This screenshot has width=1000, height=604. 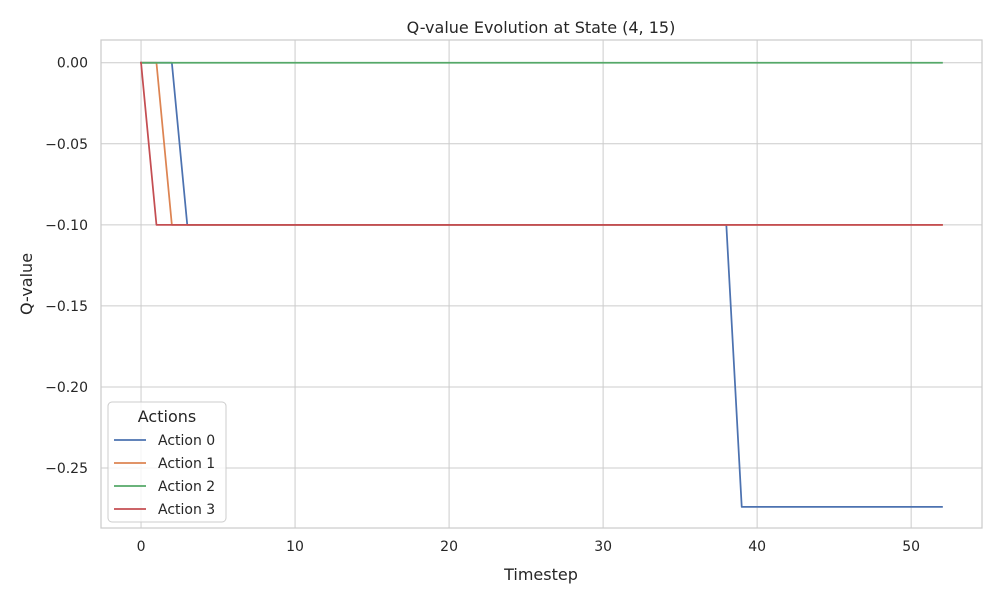 What do you see at coordinates (186, 510) in the screenshot?
I see `legend-label: Action 3` at bounding box center [186, 510].